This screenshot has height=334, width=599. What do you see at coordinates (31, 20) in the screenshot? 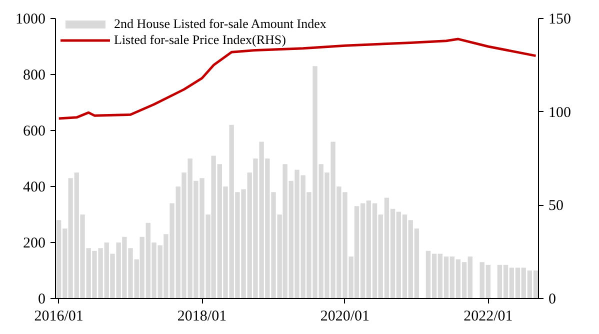
I see `y-tick-label: 1000` at bounding box center [31, 20].